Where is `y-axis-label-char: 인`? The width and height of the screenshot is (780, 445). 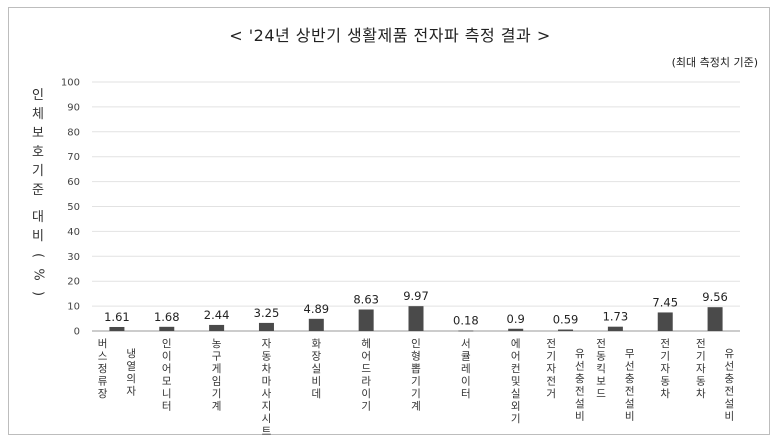
y-axis-label-char: 인 is located at coordinates (38, 95).